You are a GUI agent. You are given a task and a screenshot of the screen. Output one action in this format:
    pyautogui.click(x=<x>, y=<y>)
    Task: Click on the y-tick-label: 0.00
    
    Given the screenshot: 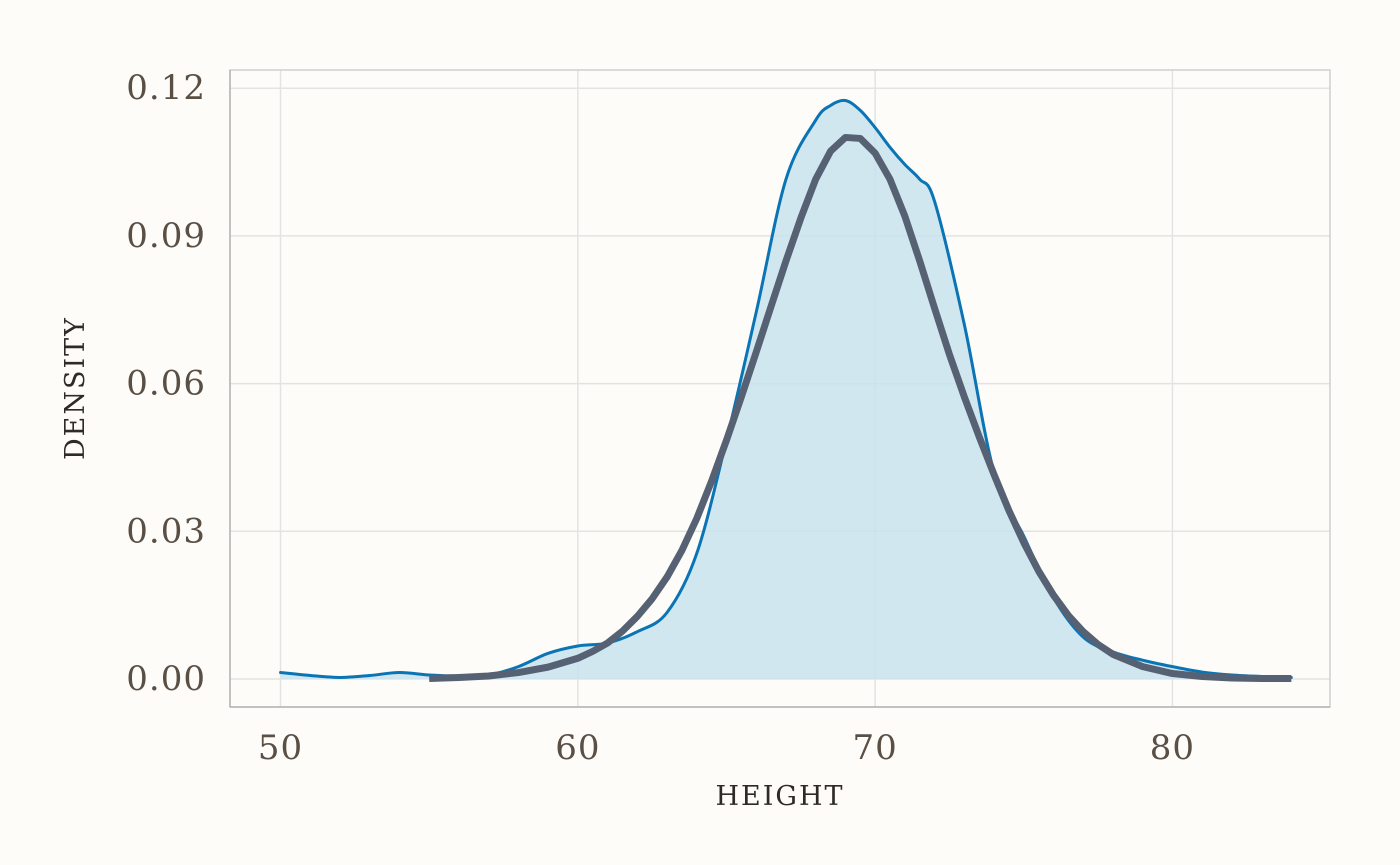 What is the action you would take?
    pyautogui.click(x=166, y=679)
    